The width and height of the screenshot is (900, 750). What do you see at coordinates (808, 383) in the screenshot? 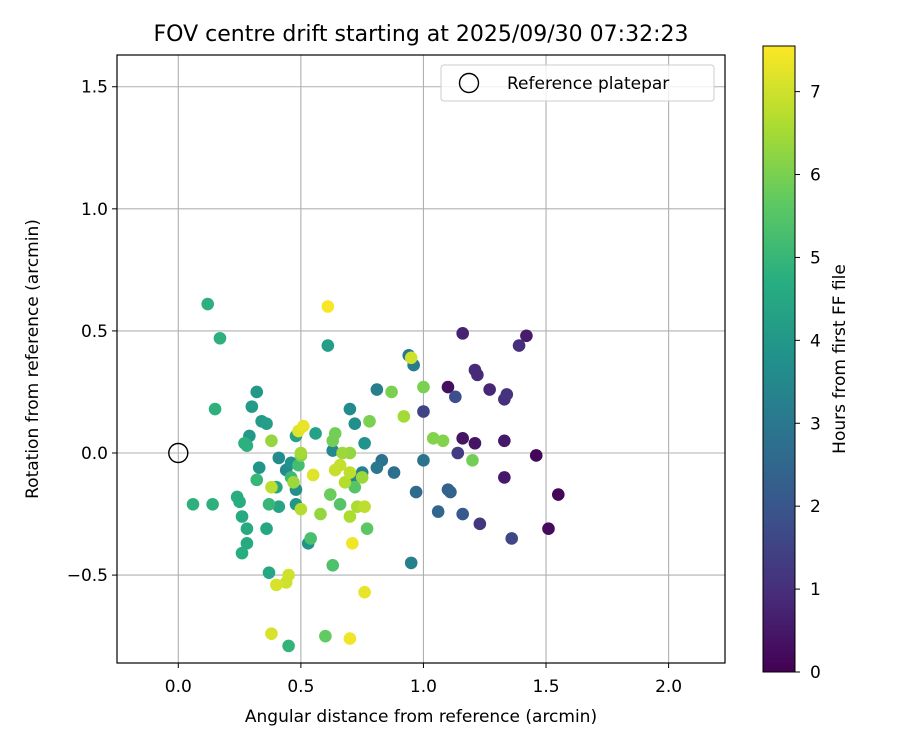
I see `colorbar-ticks: 0 1 2 3 4 5 6 7` at bounding box center [808, 383].